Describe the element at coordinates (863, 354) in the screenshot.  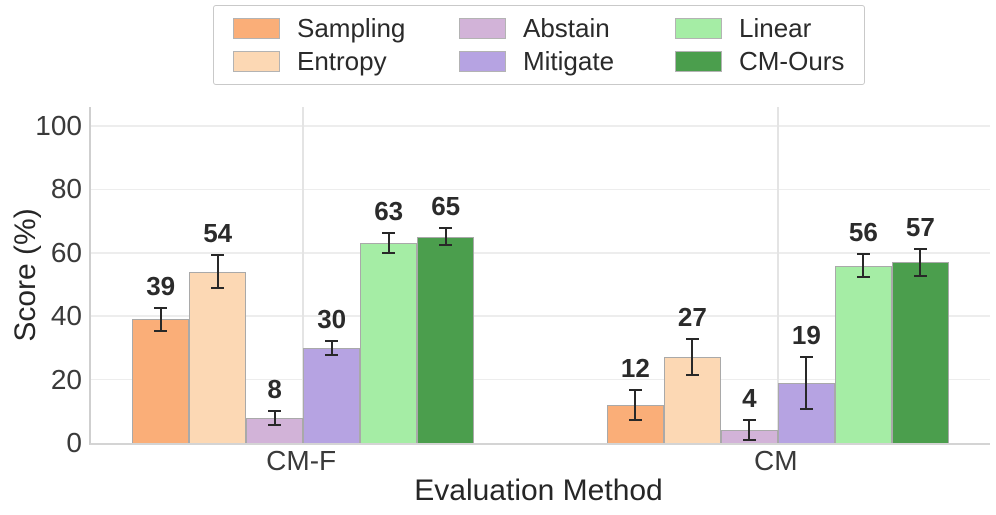
I see `bar-linear-cm` at that location.